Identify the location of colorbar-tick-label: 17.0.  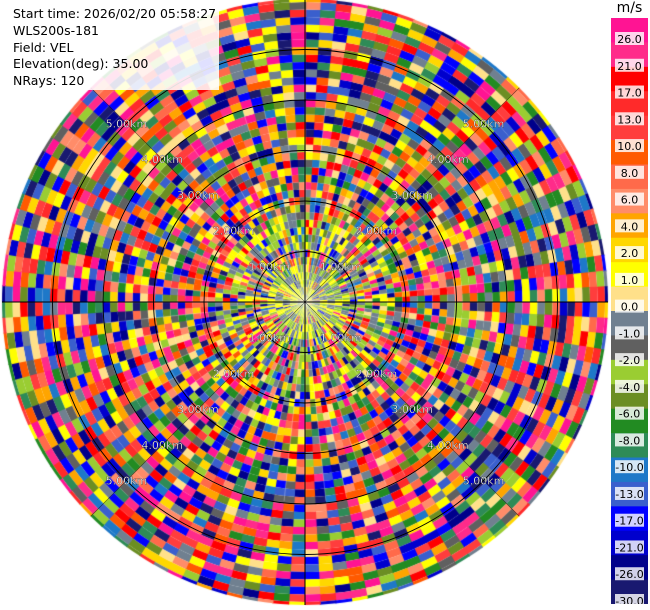
(629, 93).